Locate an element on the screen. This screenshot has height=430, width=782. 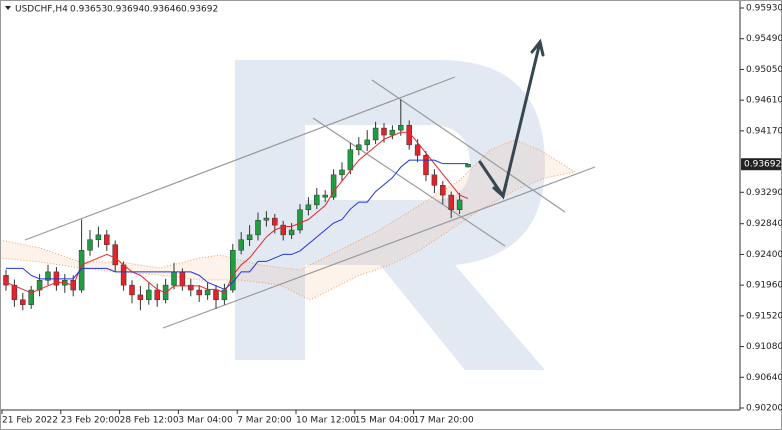
x-tick-label: 10 Mar 12:00 is located at coordinates (326, 421).